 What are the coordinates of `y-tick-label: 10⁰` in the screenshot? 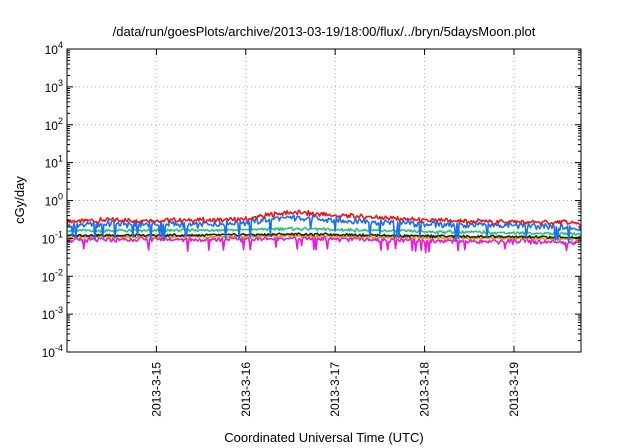 It's located at (54, 200).